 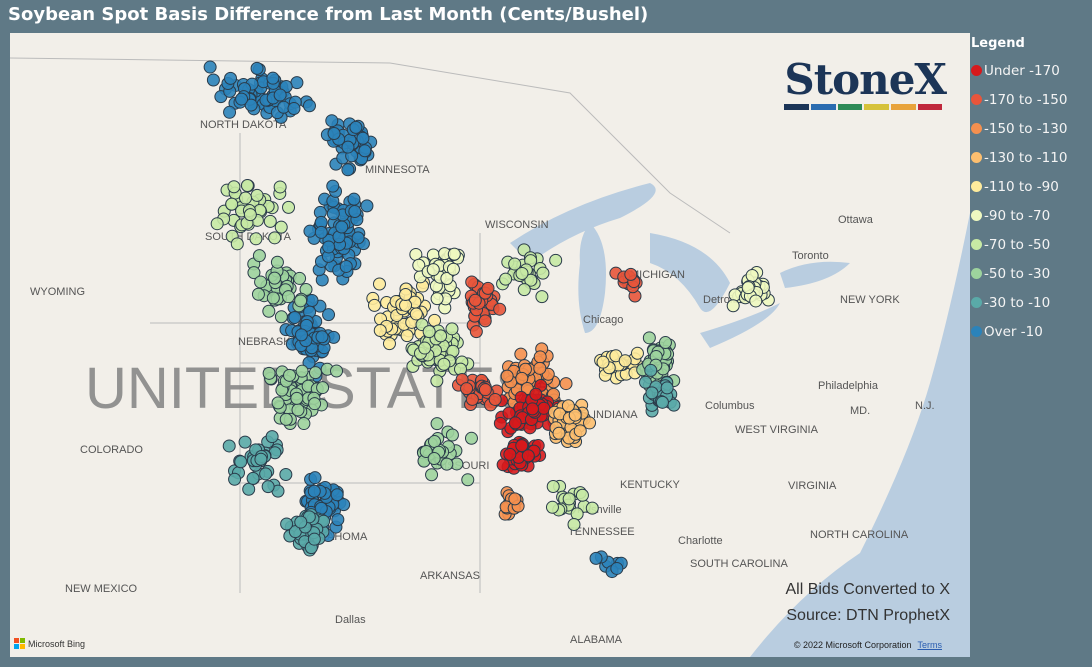 What do you see at coordinates (1019, 273) in the screenshot?
I see `legend-item: -50 to -30` at bounding box center [1019, 273].